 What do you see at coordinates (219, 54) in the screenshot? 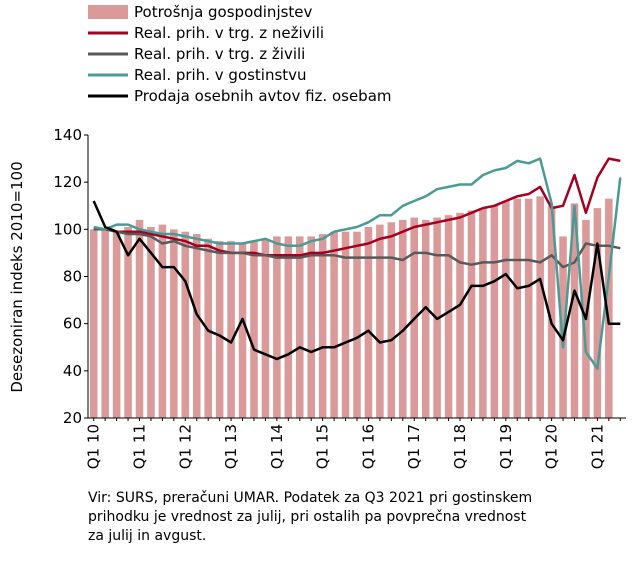
I see `legend-label: Real. prih. v trg. z živili` at bounding box center [219, 54].